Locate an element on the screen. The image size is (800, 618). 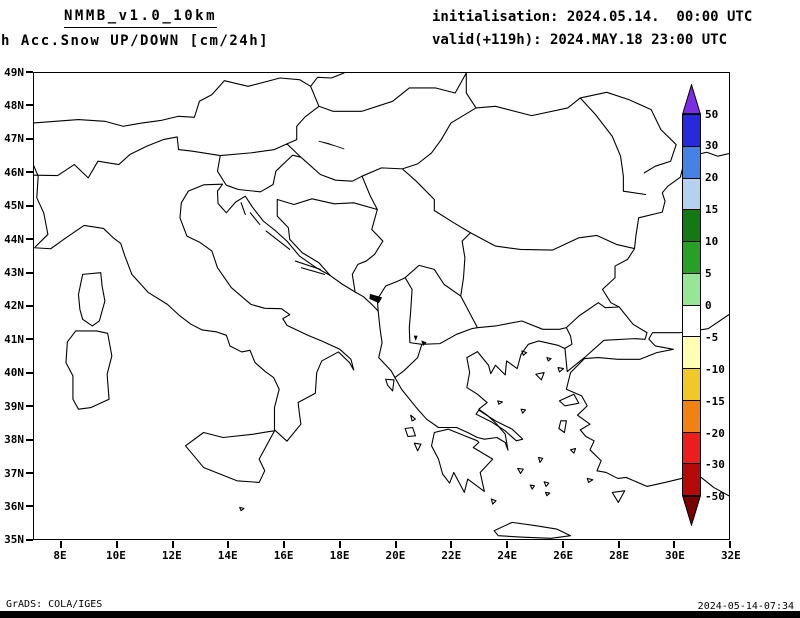
dalmatian-islands is located at coordinates (282, 239).